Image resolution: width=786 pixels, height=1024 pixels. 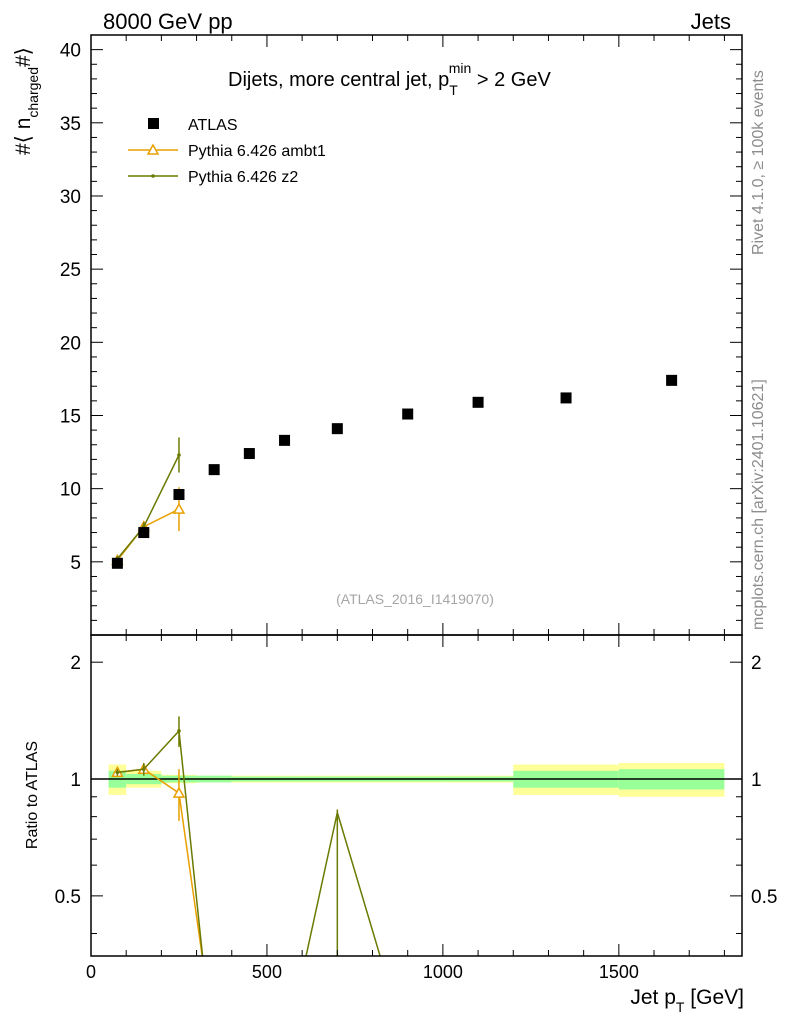 I want to click on header-jets-label: Jets, so click(x=711, y=21).